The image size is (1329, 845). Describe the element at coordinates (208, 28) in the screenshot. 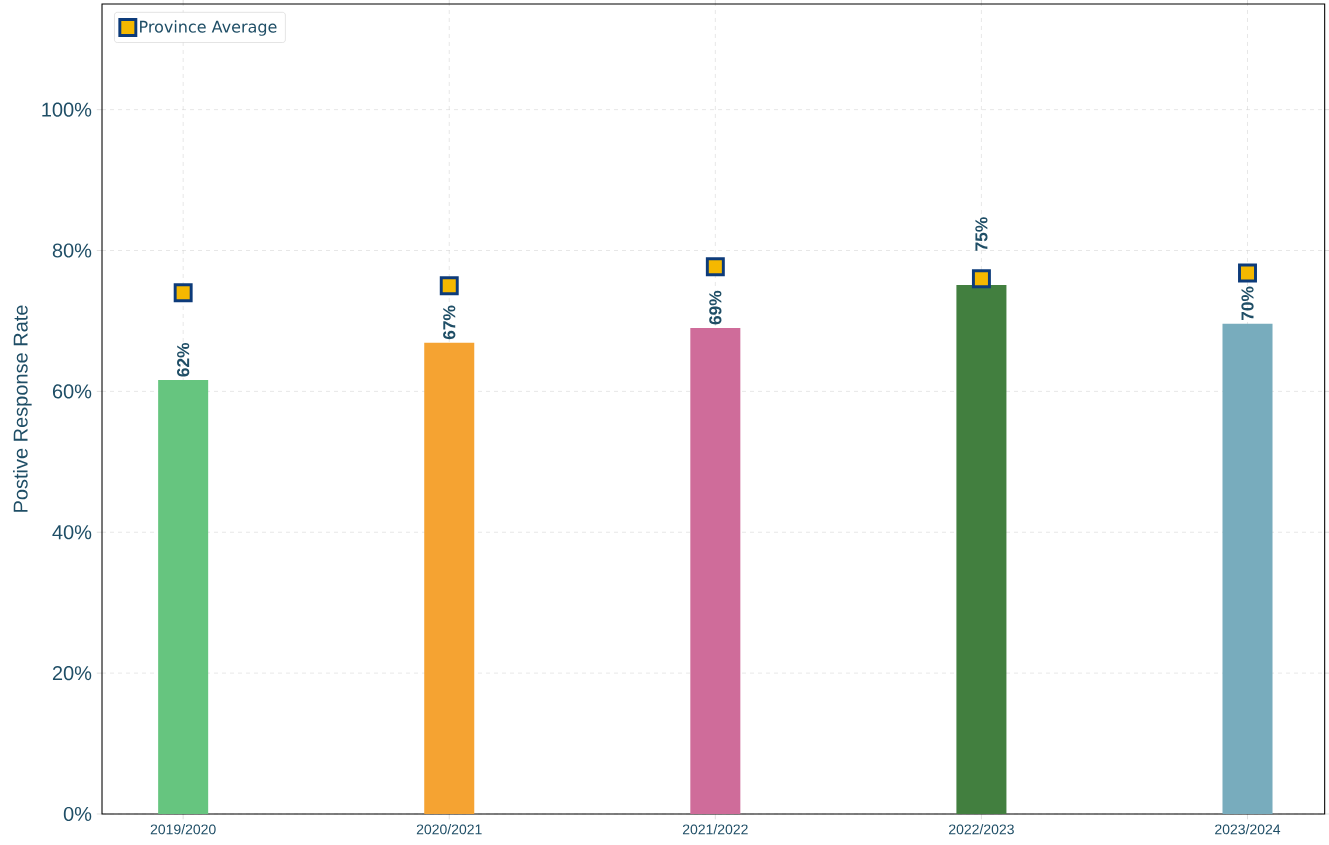

I see `legend-label: Province Average` at that location.